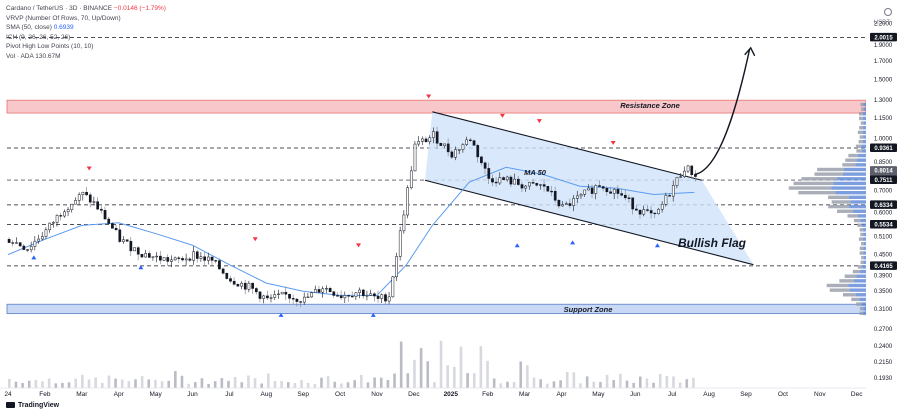  Describe the element at coordinates (86, 57) in the screenshot. I see `legend-volume: Vol · ADA 130.67M` at that location.